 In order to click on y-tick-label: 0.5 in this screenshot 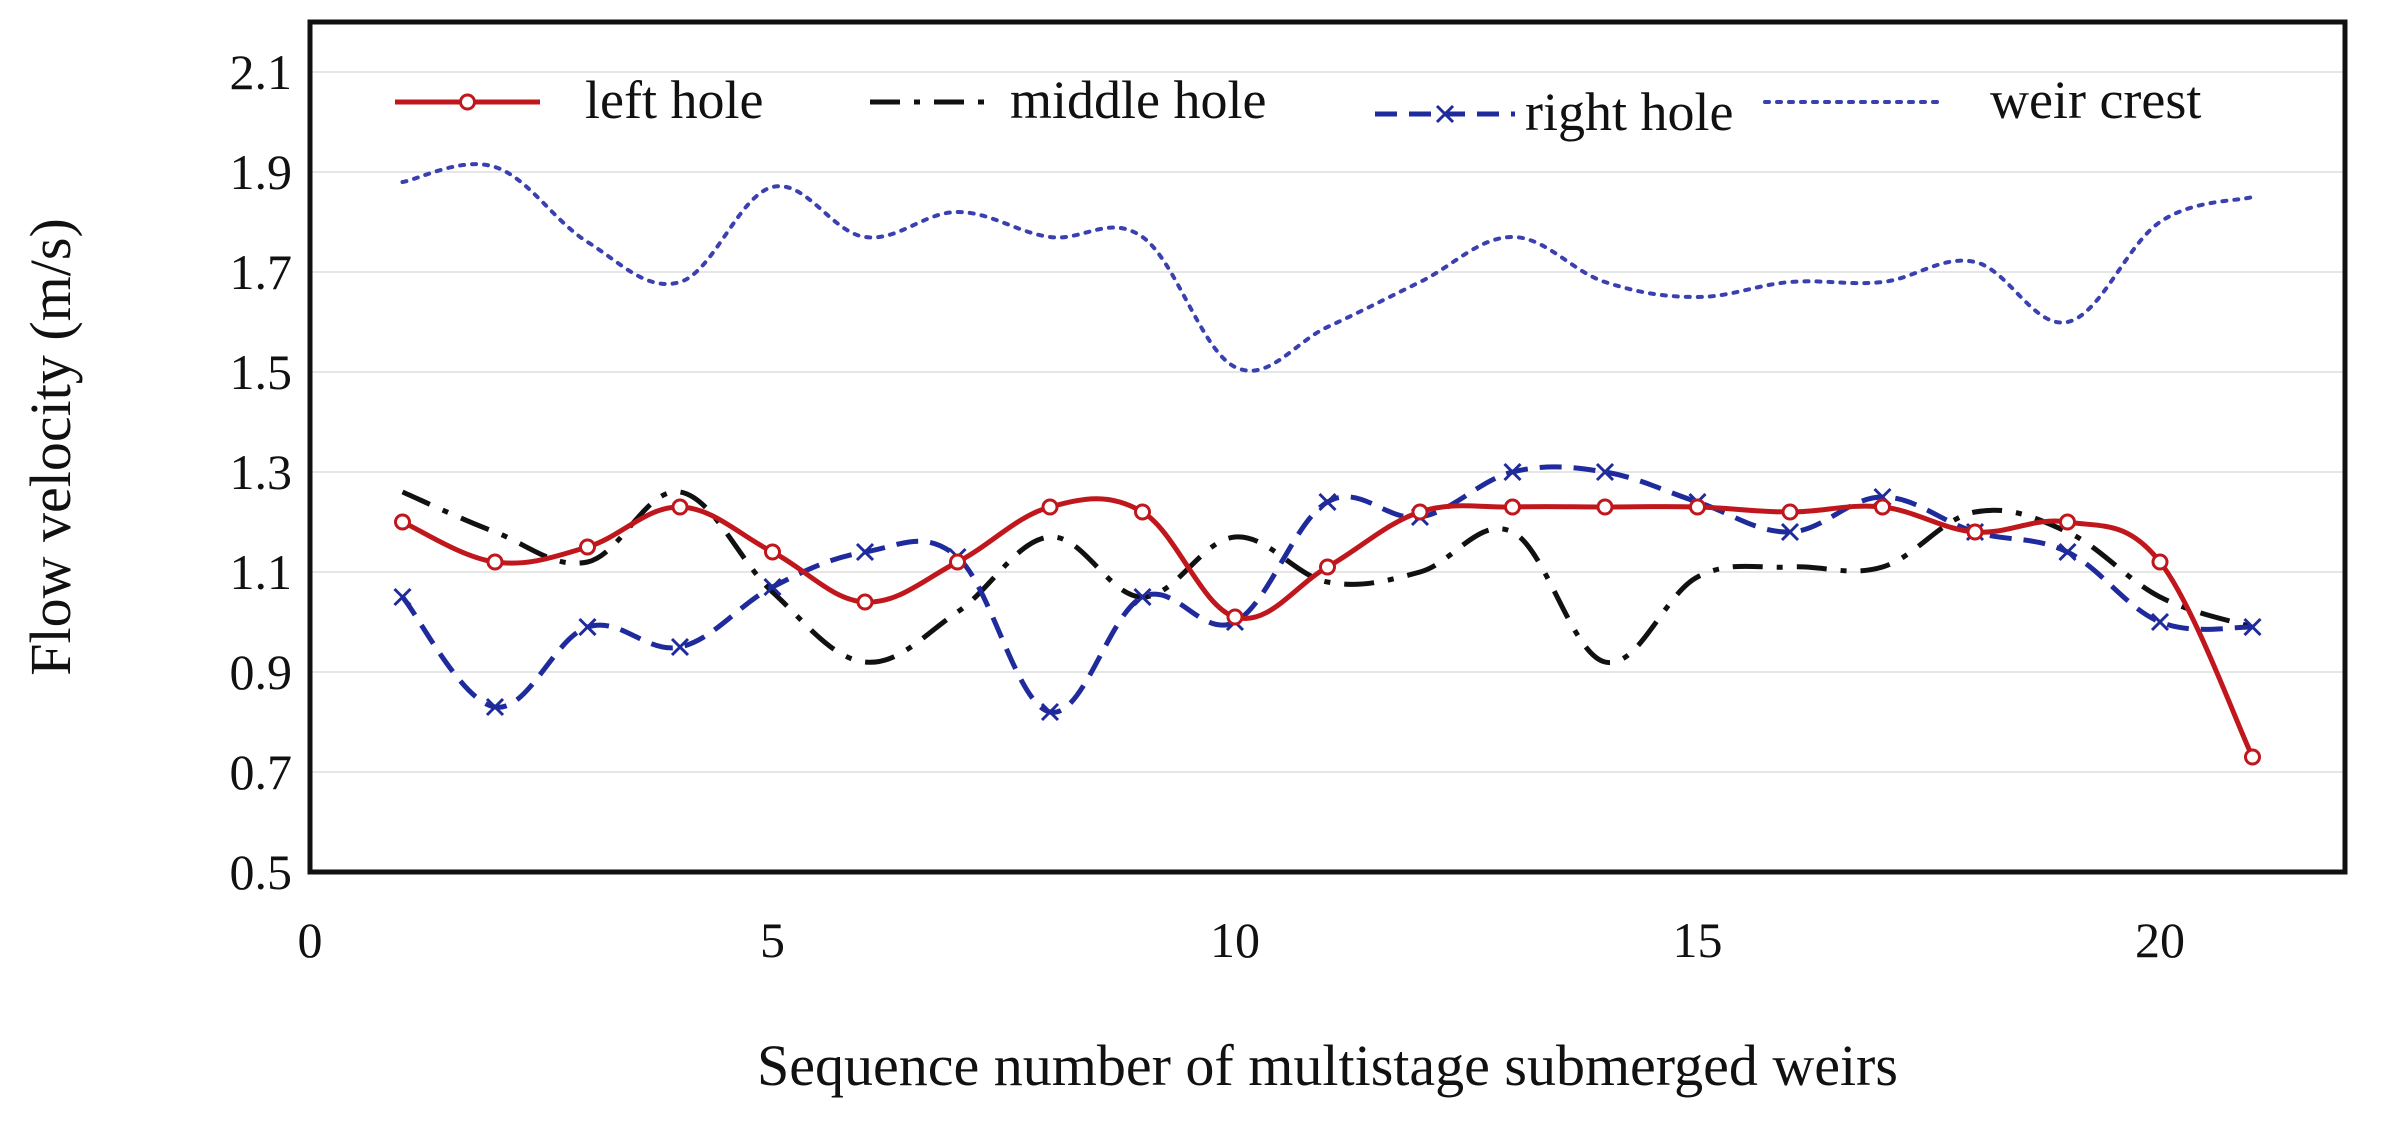, I will do `click(261, 872)`.